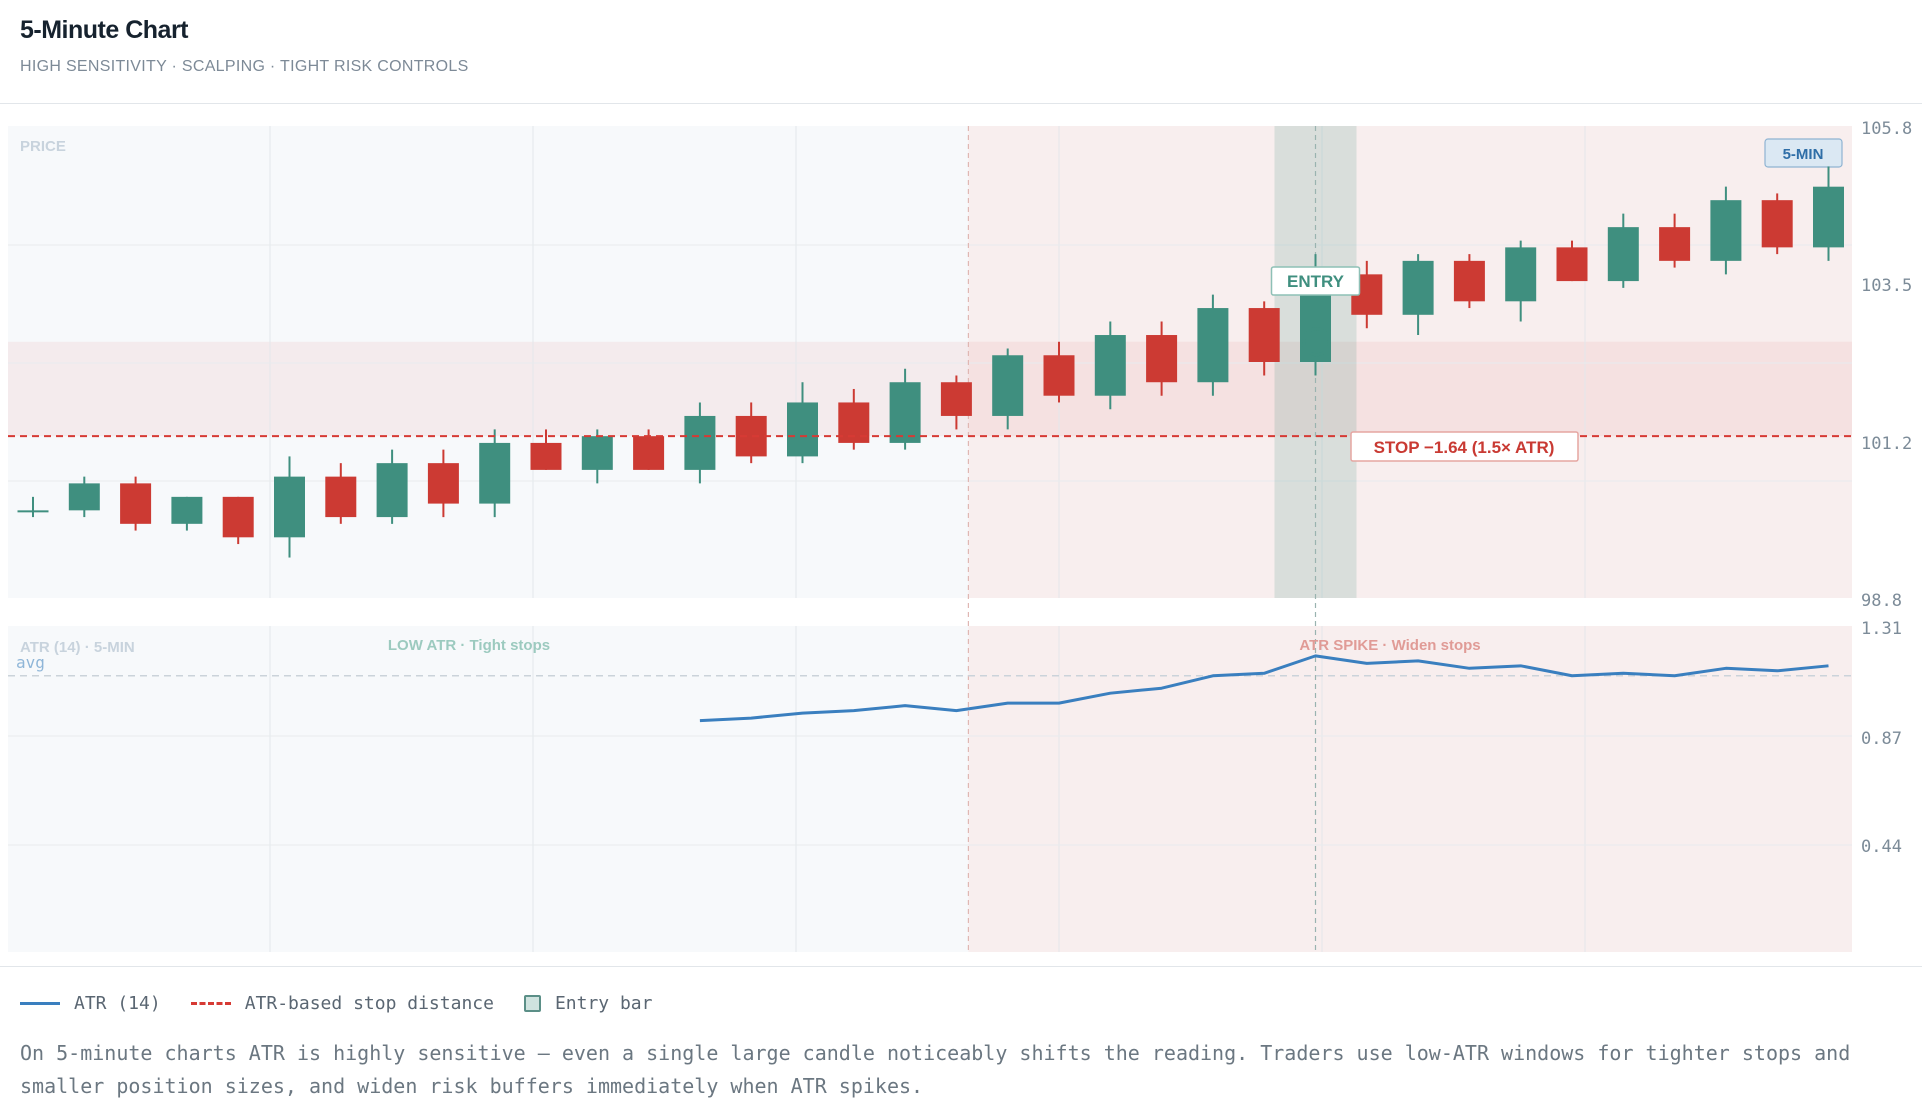  I want to click on stop-label: STOP −1.64 (1.5× ATR), so click(1464, 446).